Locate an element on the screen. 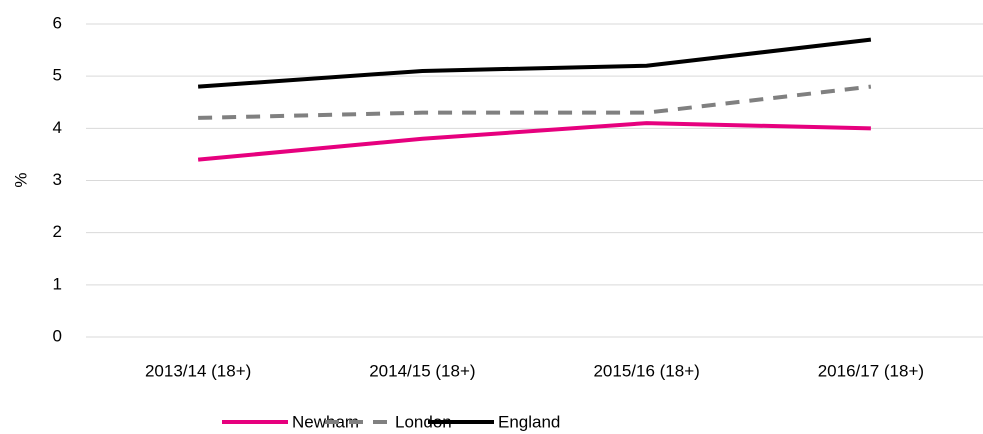 This screenshot has width=983, height=434. y-tick-label: 0 is located at coordinates (57, 335).